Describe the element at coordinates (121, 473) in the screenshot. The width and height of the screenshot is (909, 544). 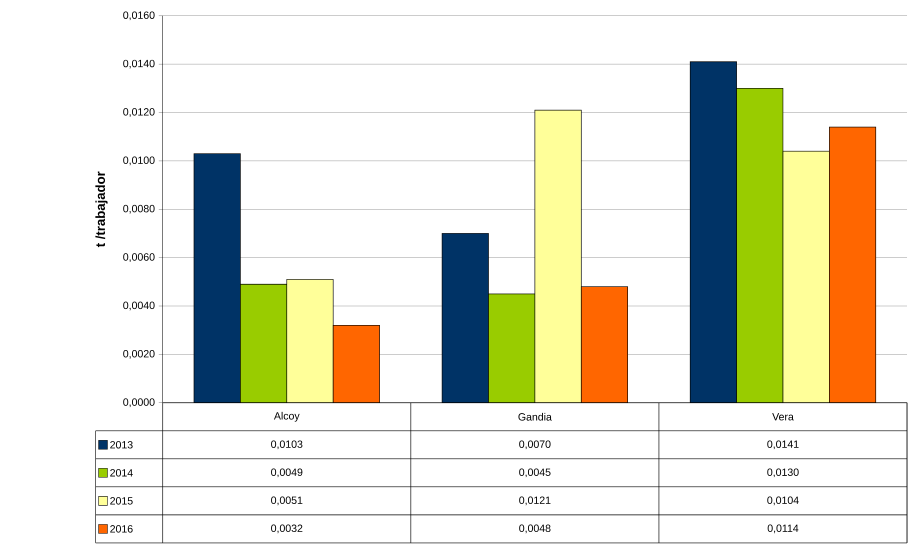
I see `legend-label: 2014` at that location.